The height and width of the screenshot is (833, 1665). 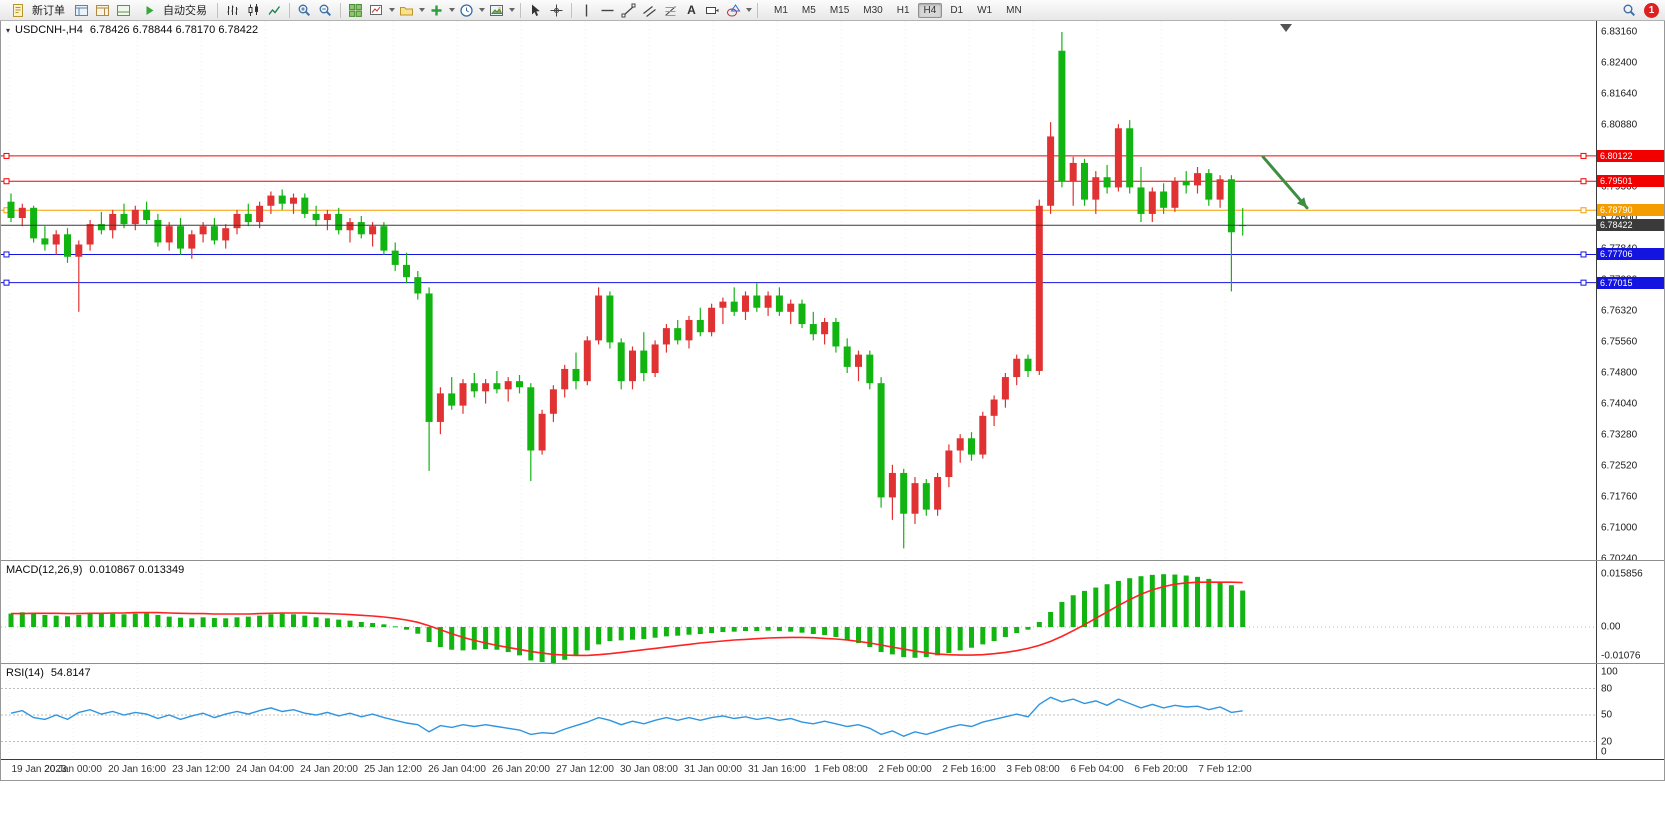 I want to click on profiles-dropdown-caret, so click(x=422, y=10).